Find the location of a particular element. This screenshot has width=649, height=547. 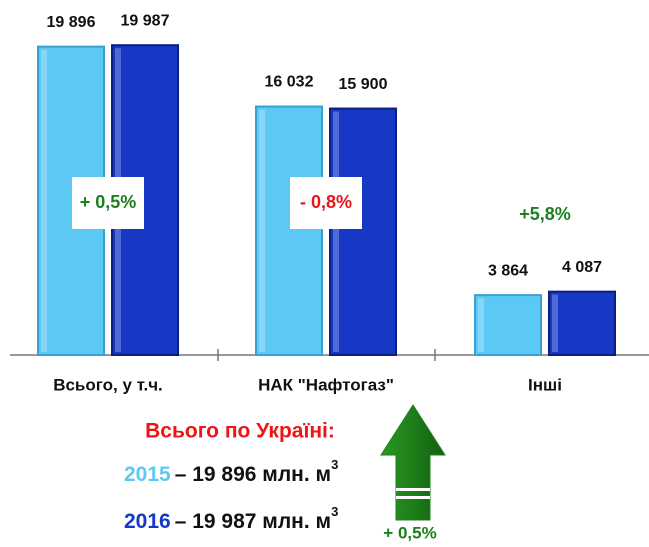

annotation: - 0,8% is located at coordinates (326, 202).